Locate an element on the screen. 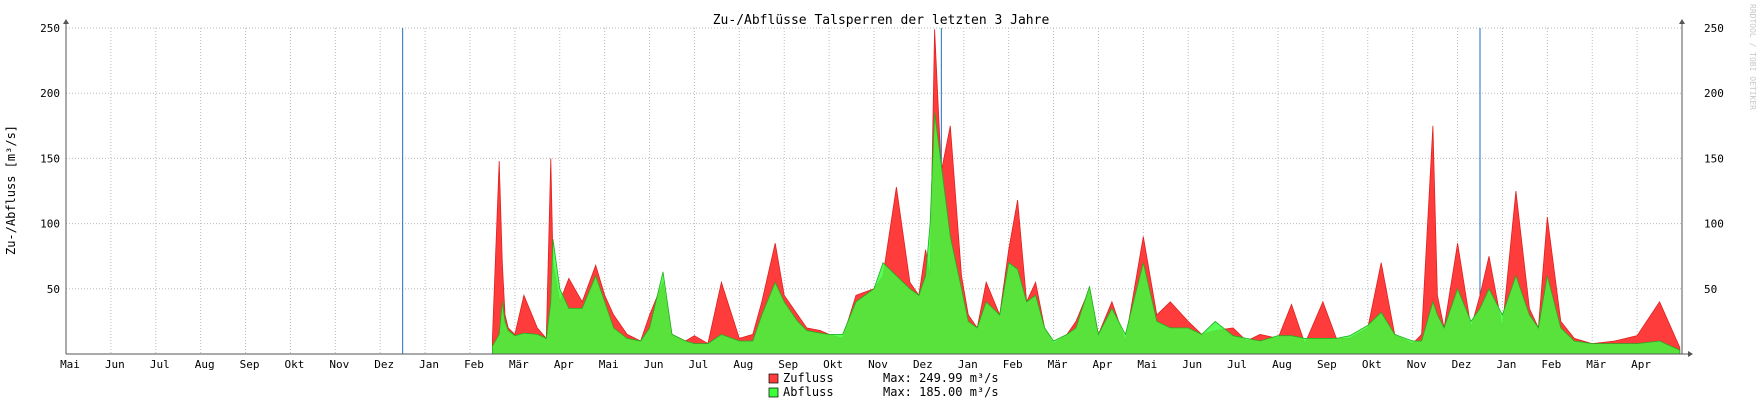  x-axis-arrow is located at coordinates (1690, 354).